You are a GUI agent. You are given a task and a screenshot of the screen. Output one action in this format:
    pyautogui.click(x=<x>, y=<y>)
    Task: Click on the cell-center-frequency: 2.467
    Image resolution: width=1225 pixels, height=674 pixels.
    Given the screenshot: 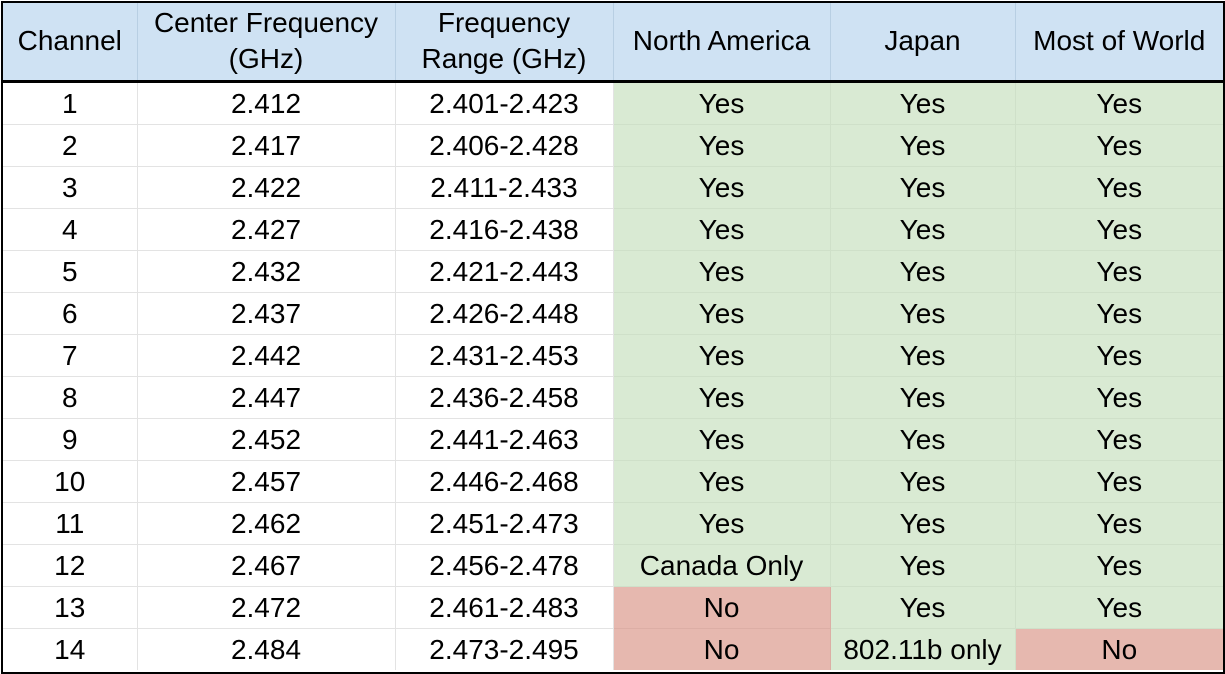 What is the action you would take?
    pyautogui.click(x=266, y=565)
    